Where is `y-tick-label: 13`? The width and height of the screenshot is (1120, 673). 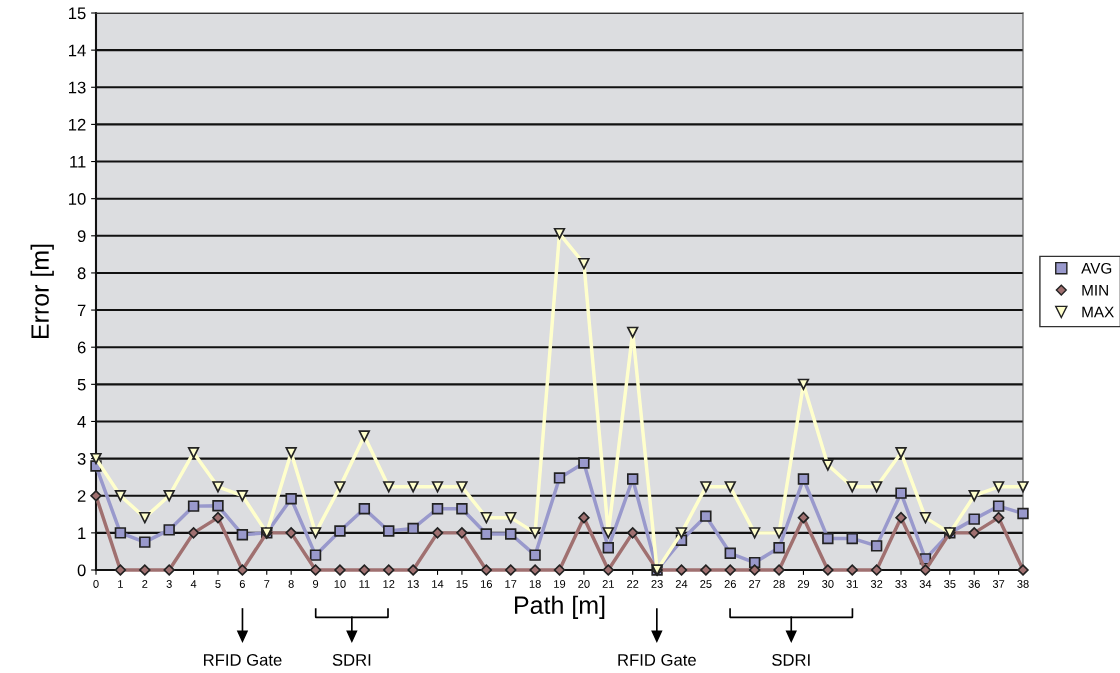 y-tick-label: 13 is located at coordinates (77, 87).